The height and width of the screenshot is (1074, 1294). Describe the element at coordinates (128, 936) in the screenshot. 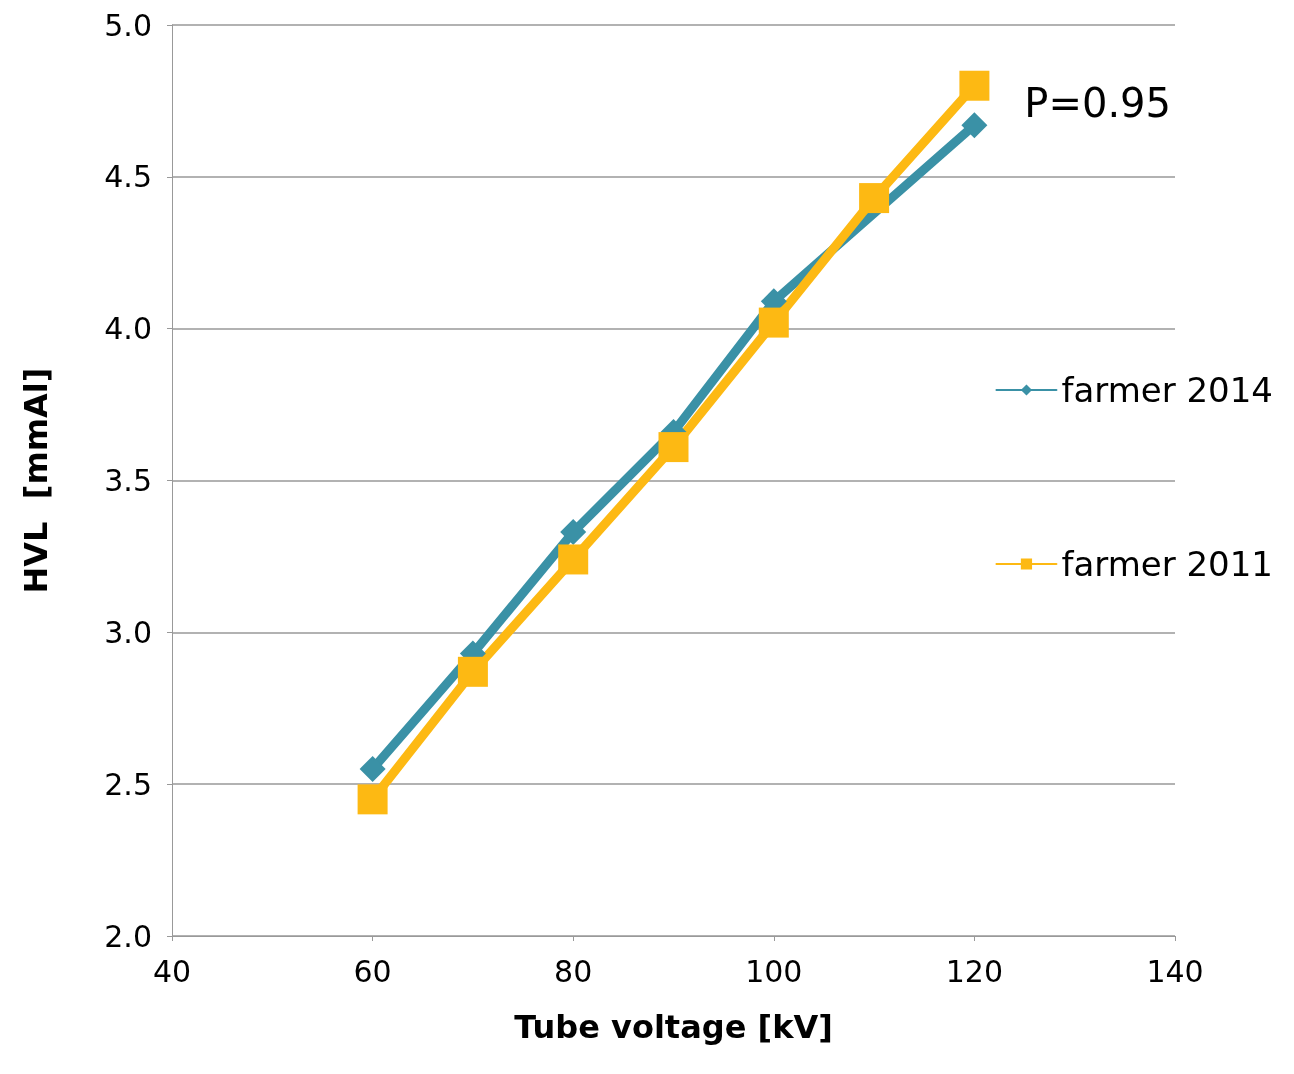

I see `y-tick-label: 2.0` at that location.